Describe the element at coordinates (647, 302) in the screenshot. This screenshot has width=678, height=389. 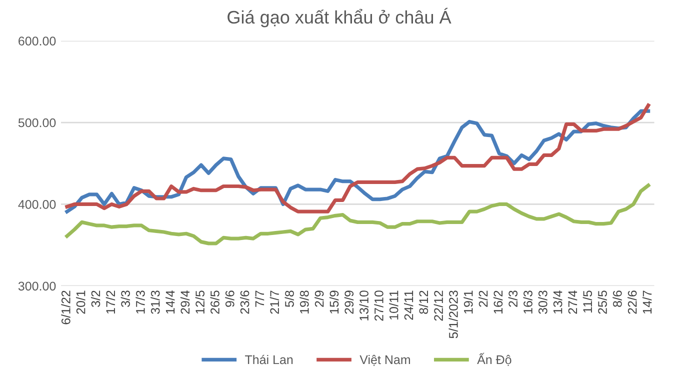
I see `x-tick-label: 14/7` at that location.